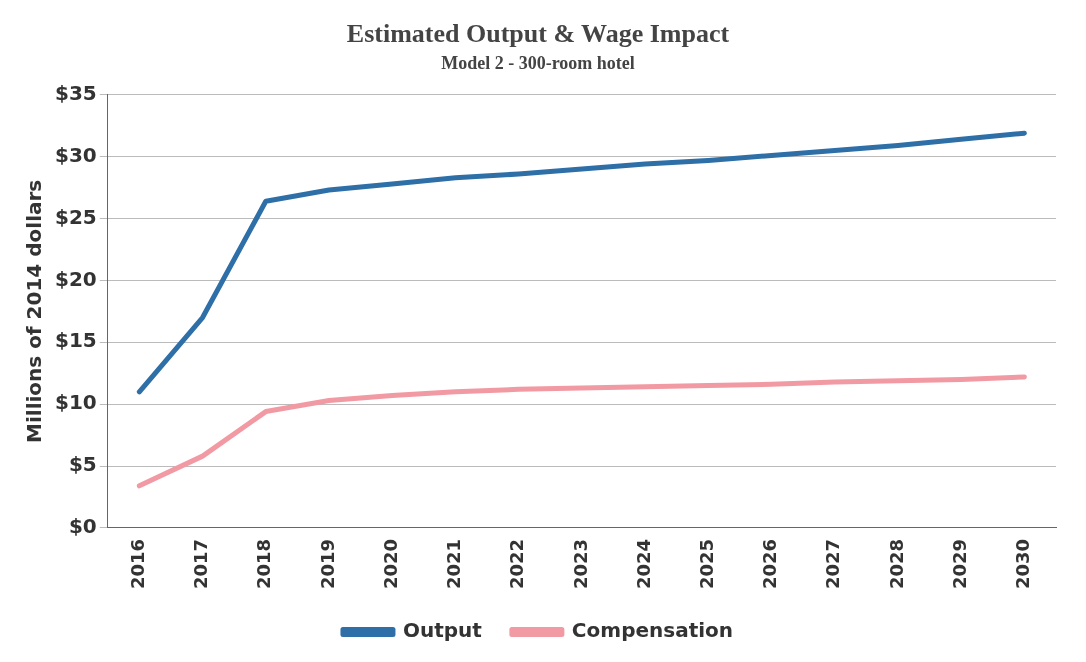 The image size is (1086, 662). Describe the element at coordinates (76, 278) in the screenshot. I see `y-tick-label: $20` at that location.